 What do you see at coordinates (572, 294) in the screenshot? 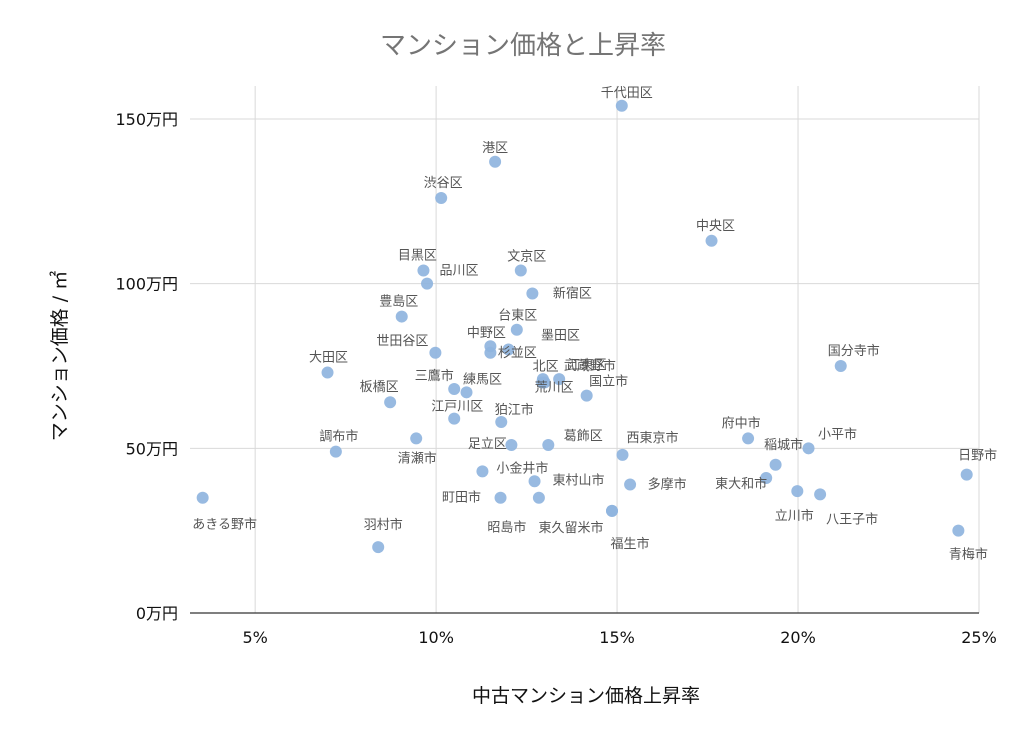
I see `point-label: 新宿区` at bounding box center [572, 294].